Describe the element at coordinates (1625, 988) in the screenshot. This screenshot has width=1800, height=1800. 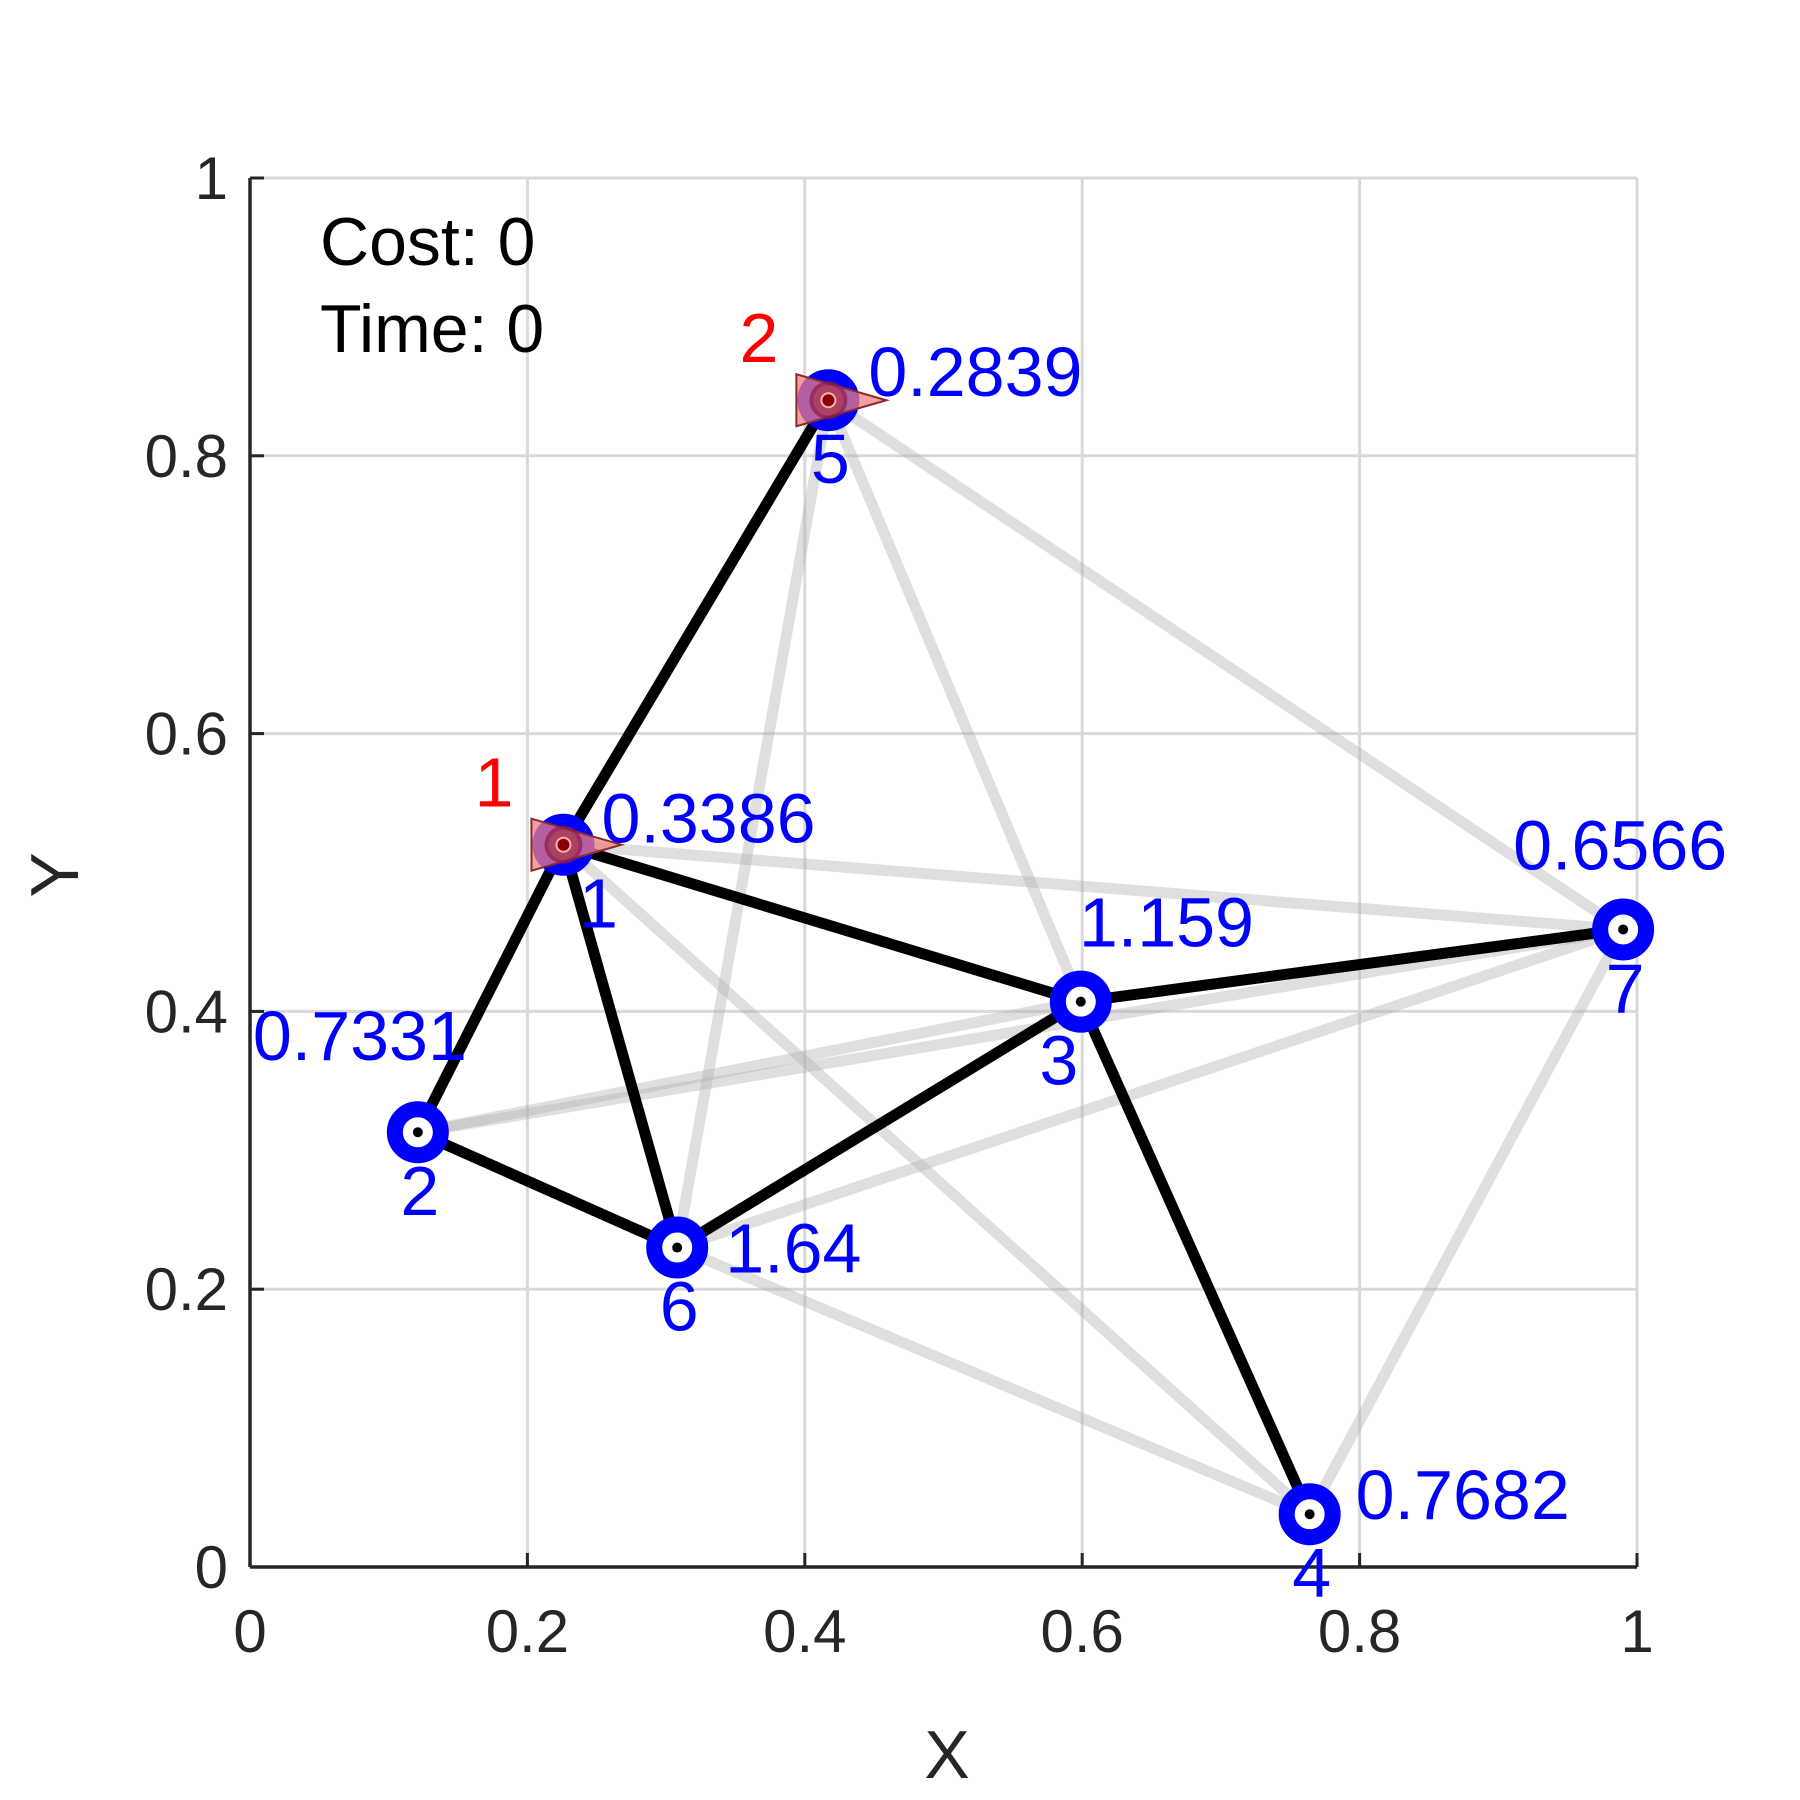
I see `node-index-label: 7` at that location.